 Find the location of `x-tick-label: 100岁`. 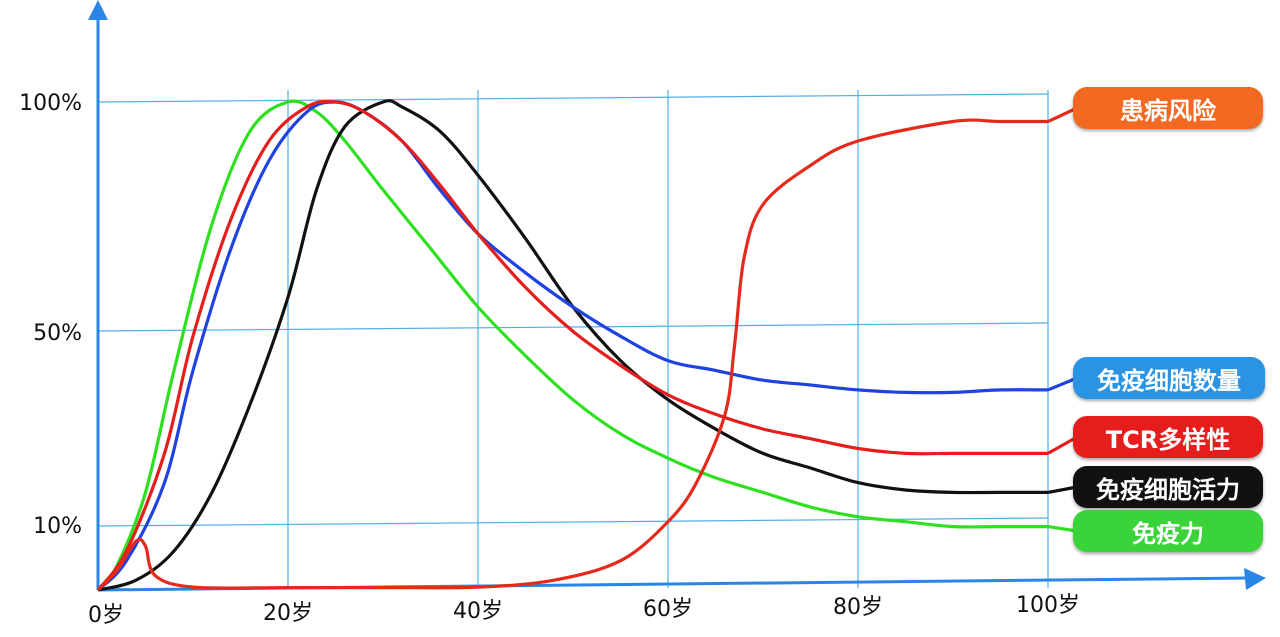

x-tick-label: 100岁 is located at coordinates (1048, 605).